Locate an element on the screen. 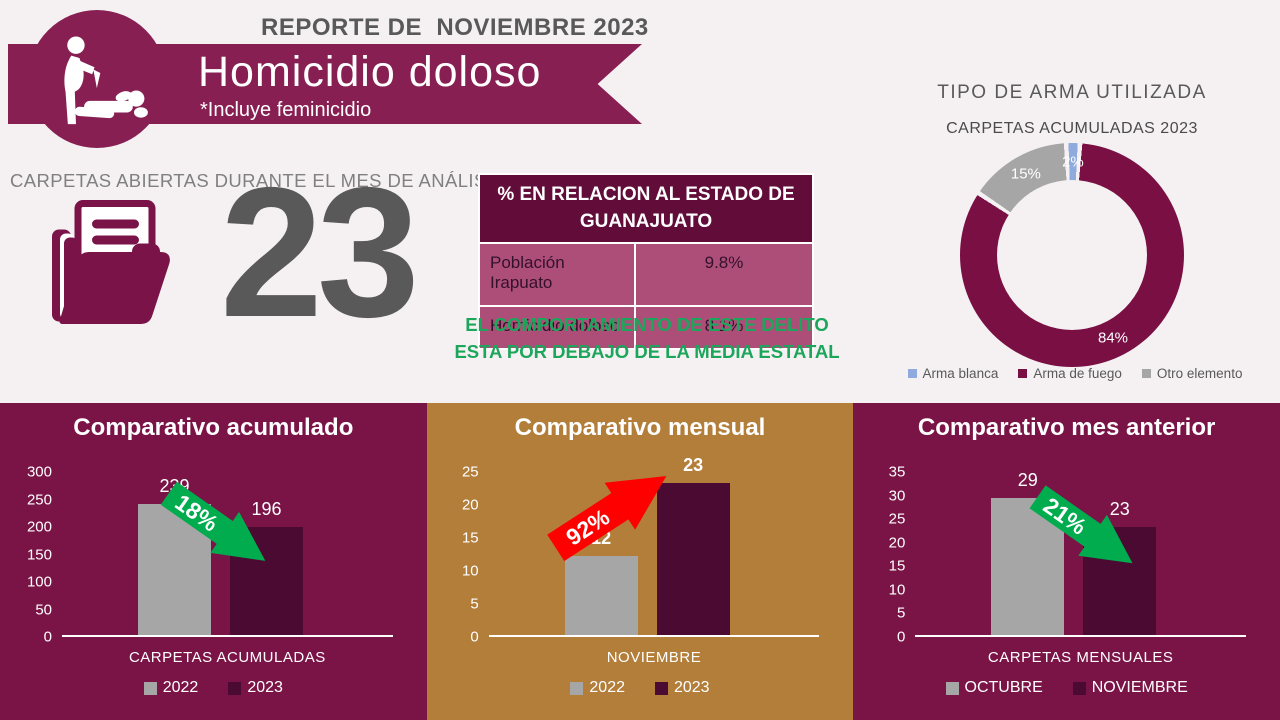 This screenshot has width=1280, height=720. page-title: Homicidio doloso is located at coordinates (370, 72).